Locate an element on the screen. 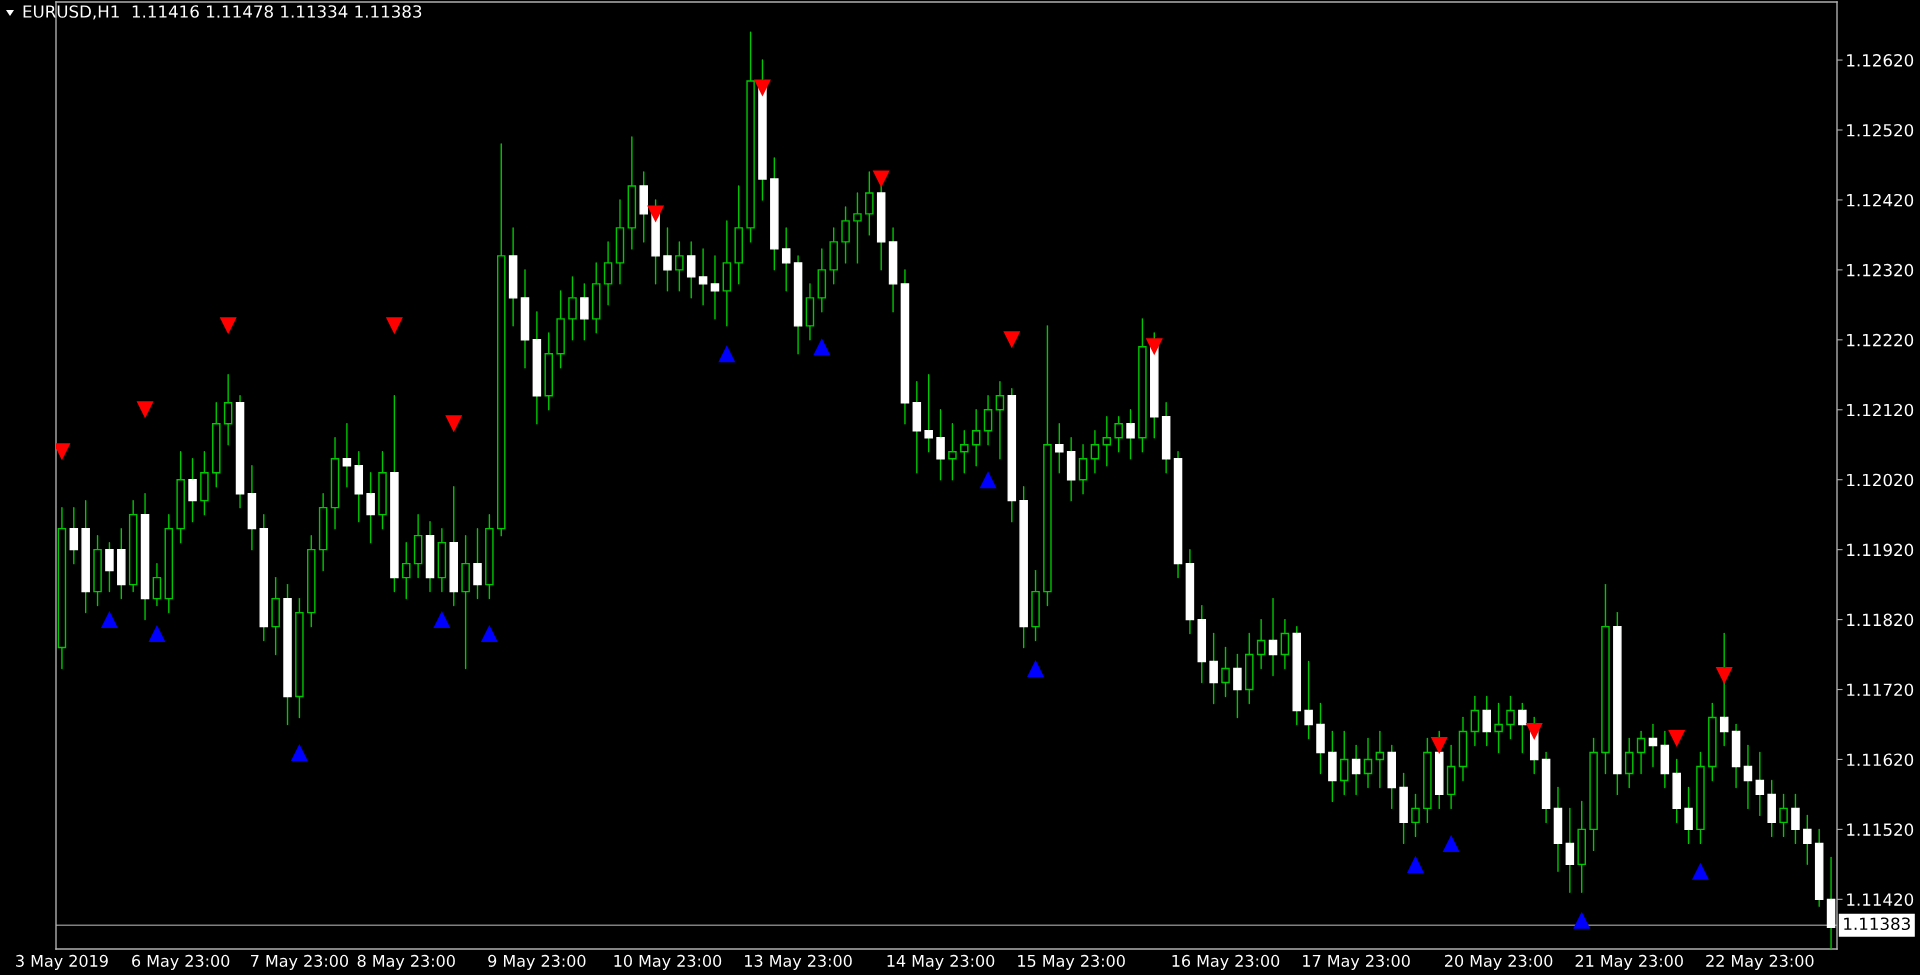 Image resolution: width=1920 pixels, height=975 pixels. y-tick-label: 1.11720 is located at coordinates (1880, 690).